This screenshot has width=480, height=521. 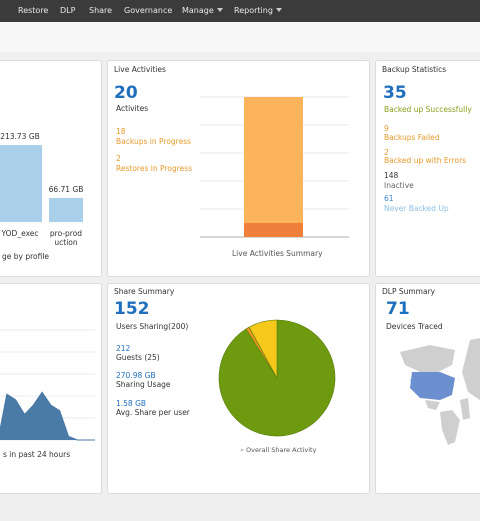 What do you see at coordinates (414, 69) in the screenshot?
I see `panel-title: Backup Statistics` at bounding box center [414, 69].